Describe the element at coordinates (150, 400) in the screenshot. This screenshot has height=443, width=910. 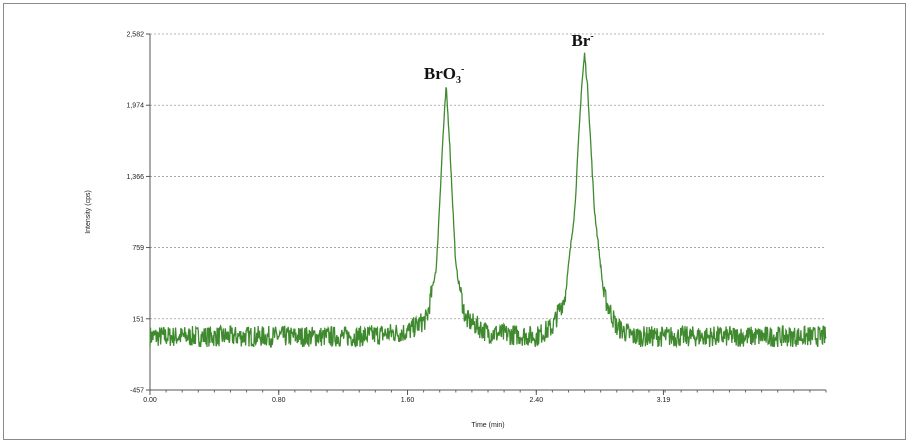
I see `x-tick-label: 0.00` at that location.